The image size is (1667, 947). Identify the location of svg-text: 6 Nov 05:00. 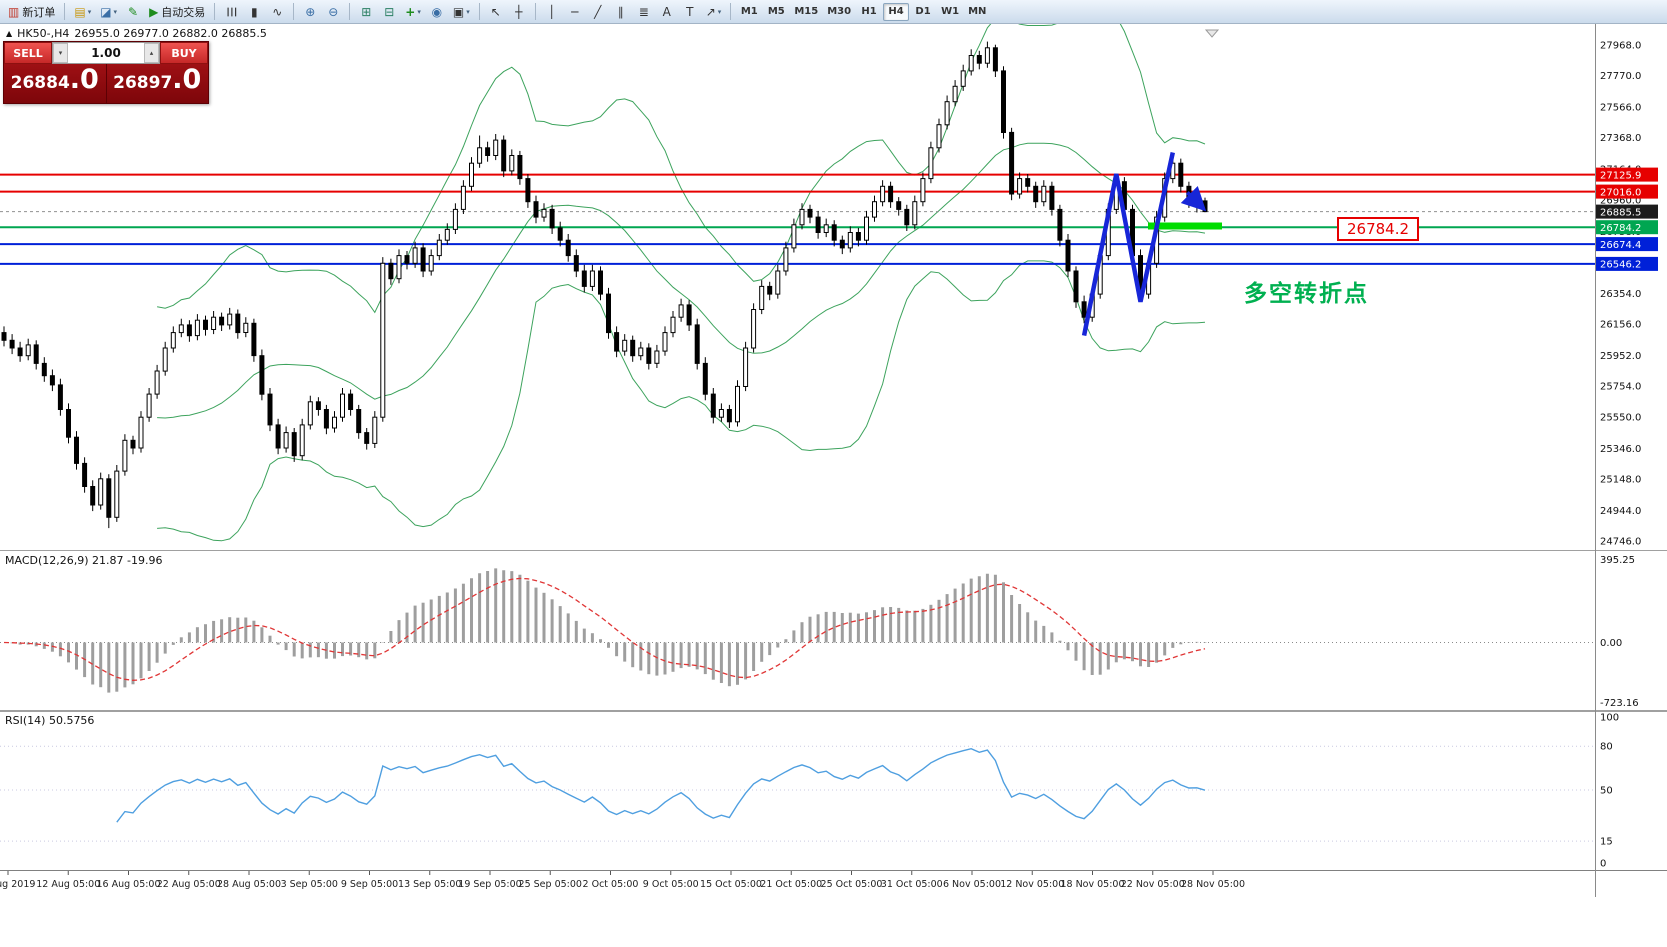
(972, 884).